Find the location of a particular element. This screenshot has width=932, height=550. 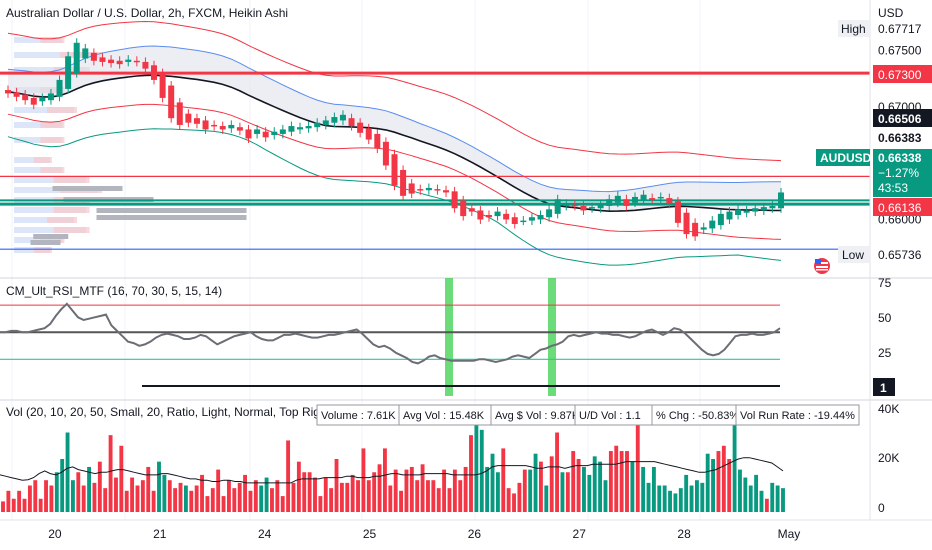

low-label: Low is located at coordinates (853, 255).